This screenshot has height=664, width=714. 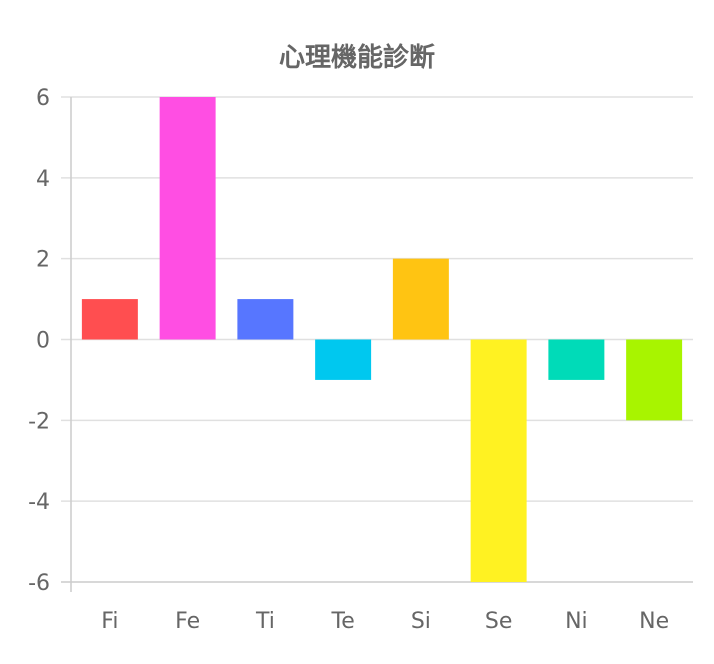 What do you see at coordinates (499, 621) in the screenshot?
I see `x-tick-label: Se` at bounding box center [499, 621].